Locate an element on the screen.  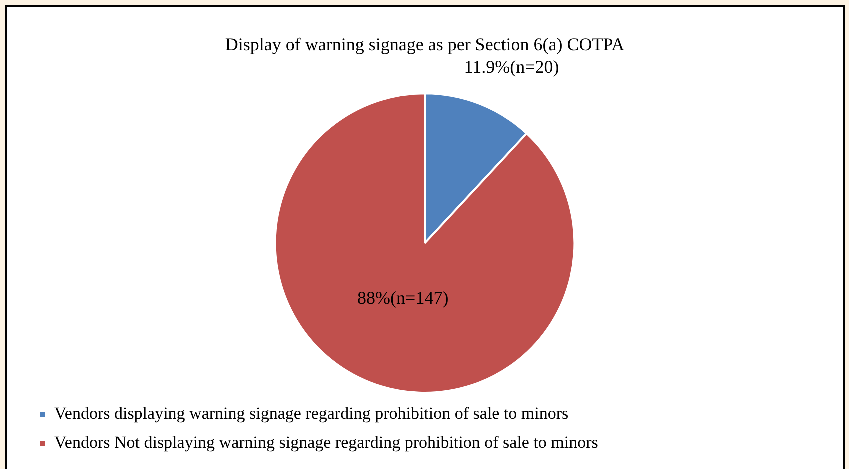
data-label: 88%(n=147) is located at coordinates (403, 298).